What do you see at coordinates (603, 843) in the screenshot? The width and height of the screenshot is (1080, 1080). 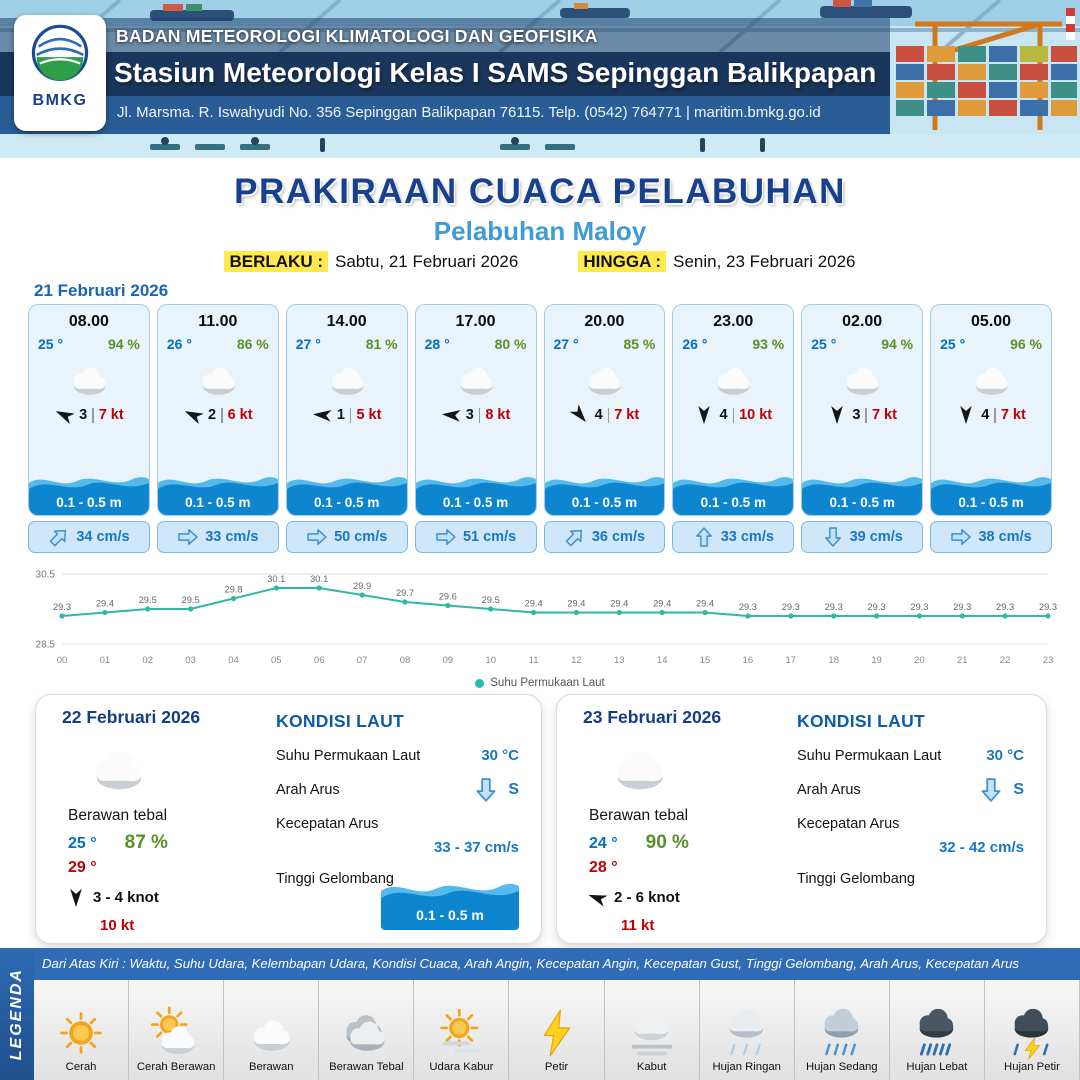 I see `min-temperature: 24 °` at bounding box center [603, 843].